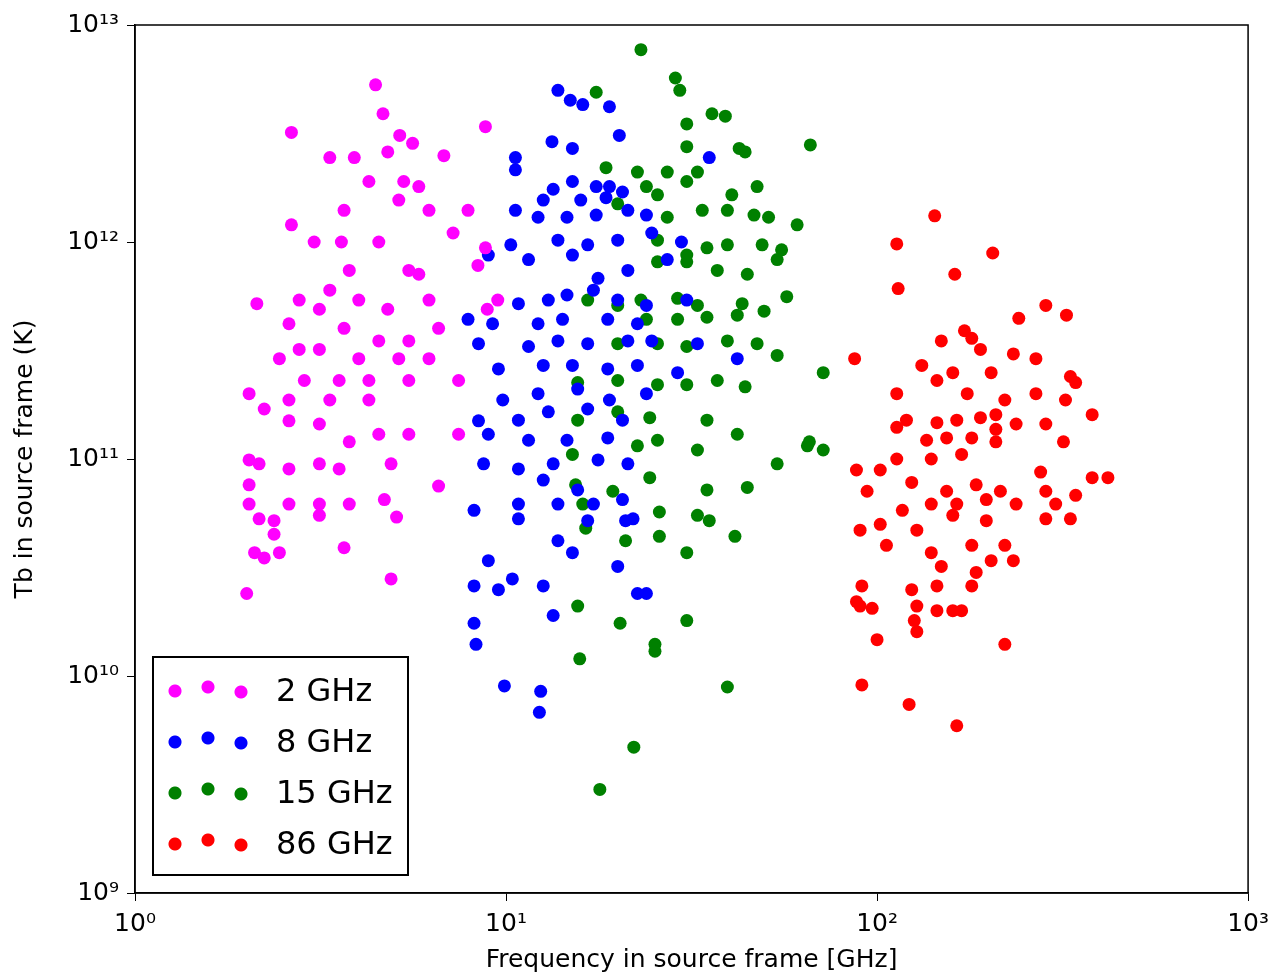 This screenshot has height=979, width=1277. What do you see at coordinates (98, 891) in the screenshot?
I see `y-tick-label: 10⁹` at bounding box center [98, 891].